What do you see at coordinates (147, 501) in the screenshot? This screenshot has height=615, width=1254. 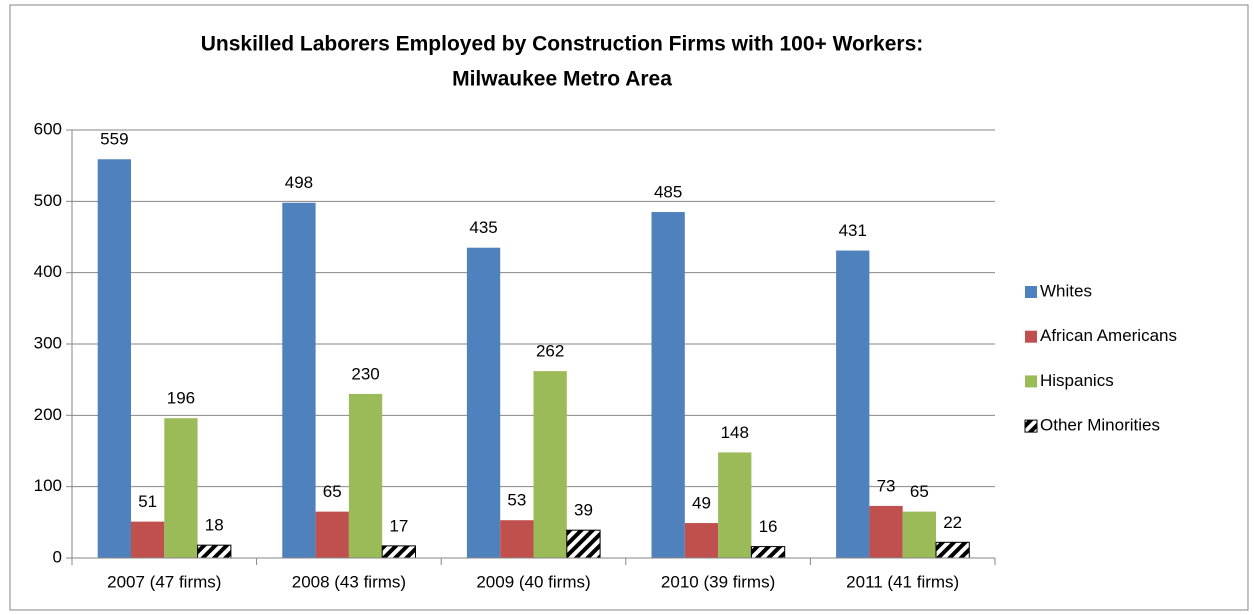 I see `data-label: 51` at bounding box center [147, 501].